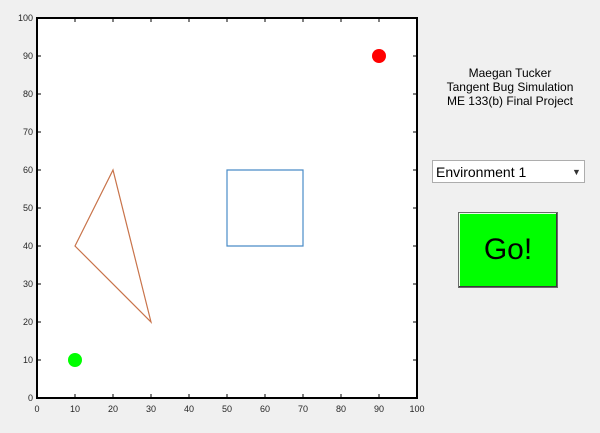 Image resolution: width=600 pixels, height=433 pixels. Describe the element at coordinates (227, 409) in the screenshot. I see `x-tick-label: 50` at that location.